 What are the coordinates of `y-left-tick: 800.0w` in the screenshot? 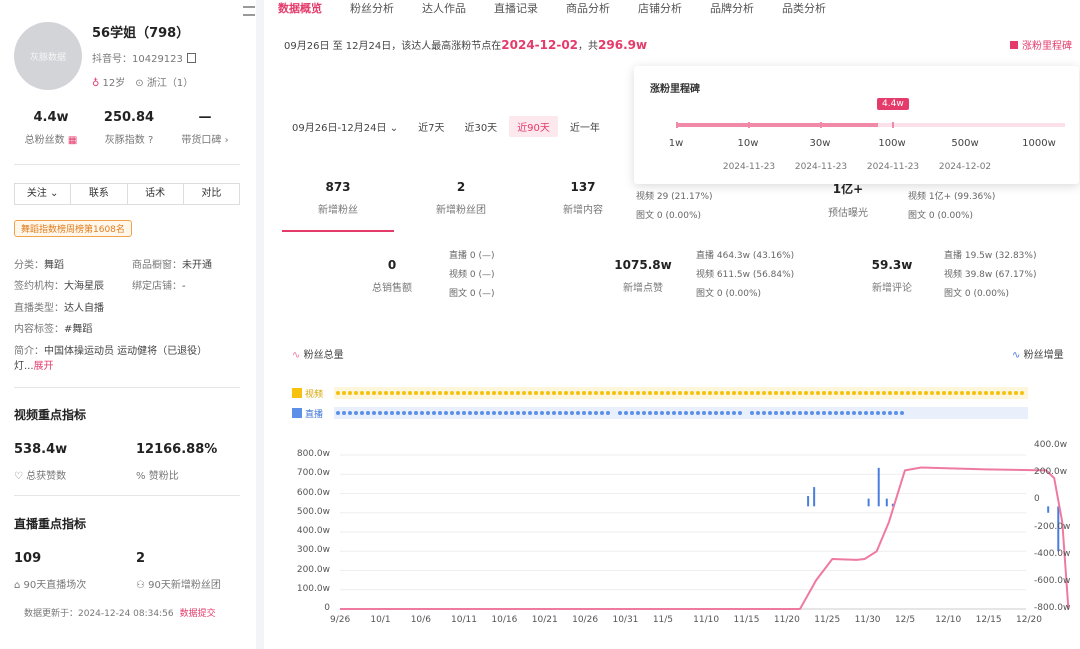 It's located at (313, 454).